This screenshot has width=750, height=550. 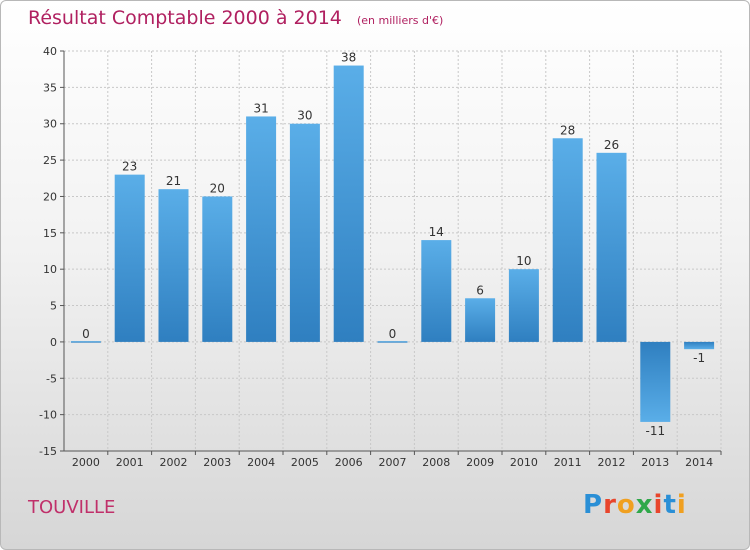 I want to click on data-label: -11, so click(x=655, y=431).